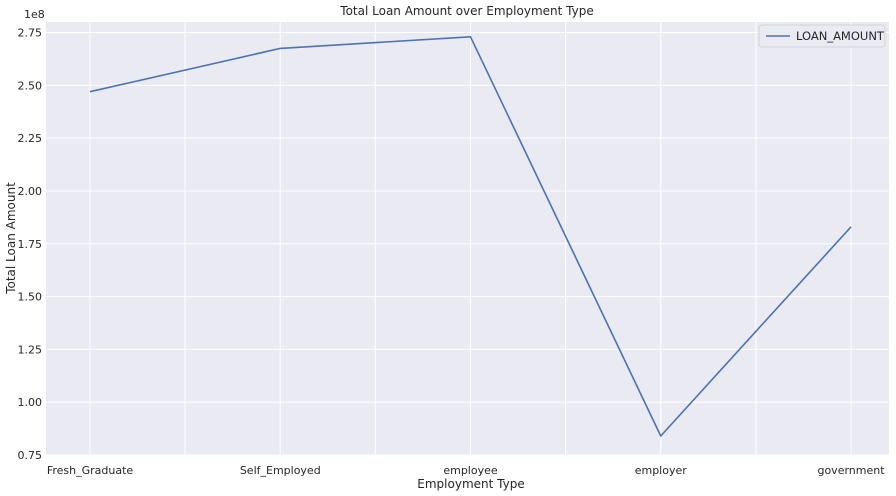 The width and height of the screenshot is (896, 496). I want to click on y-tick-label: 0.75, so click(30, 455).